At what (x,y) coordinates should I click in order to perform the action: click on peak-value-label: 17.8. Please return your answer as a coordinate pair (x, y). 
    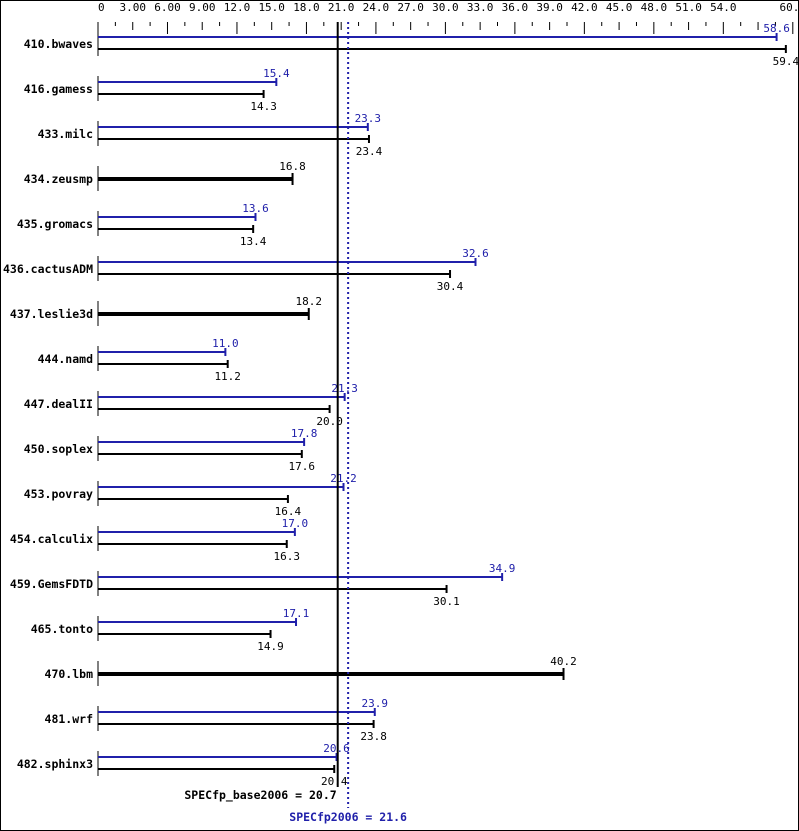
    Looking at the image, I should click on (304, 433).